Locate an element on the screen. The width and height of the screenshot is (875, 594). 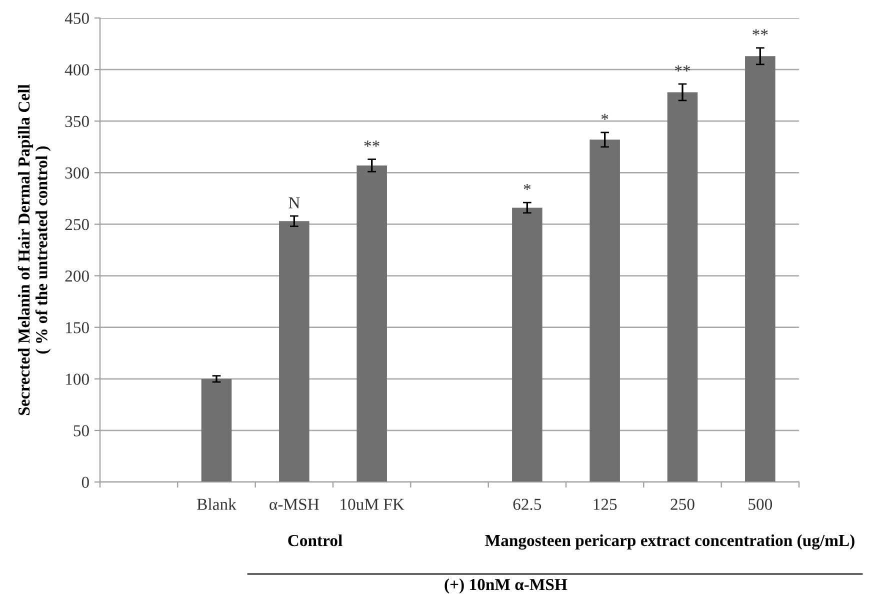
x-tick-label: 10uM FK is located at coordinates (372, 504).